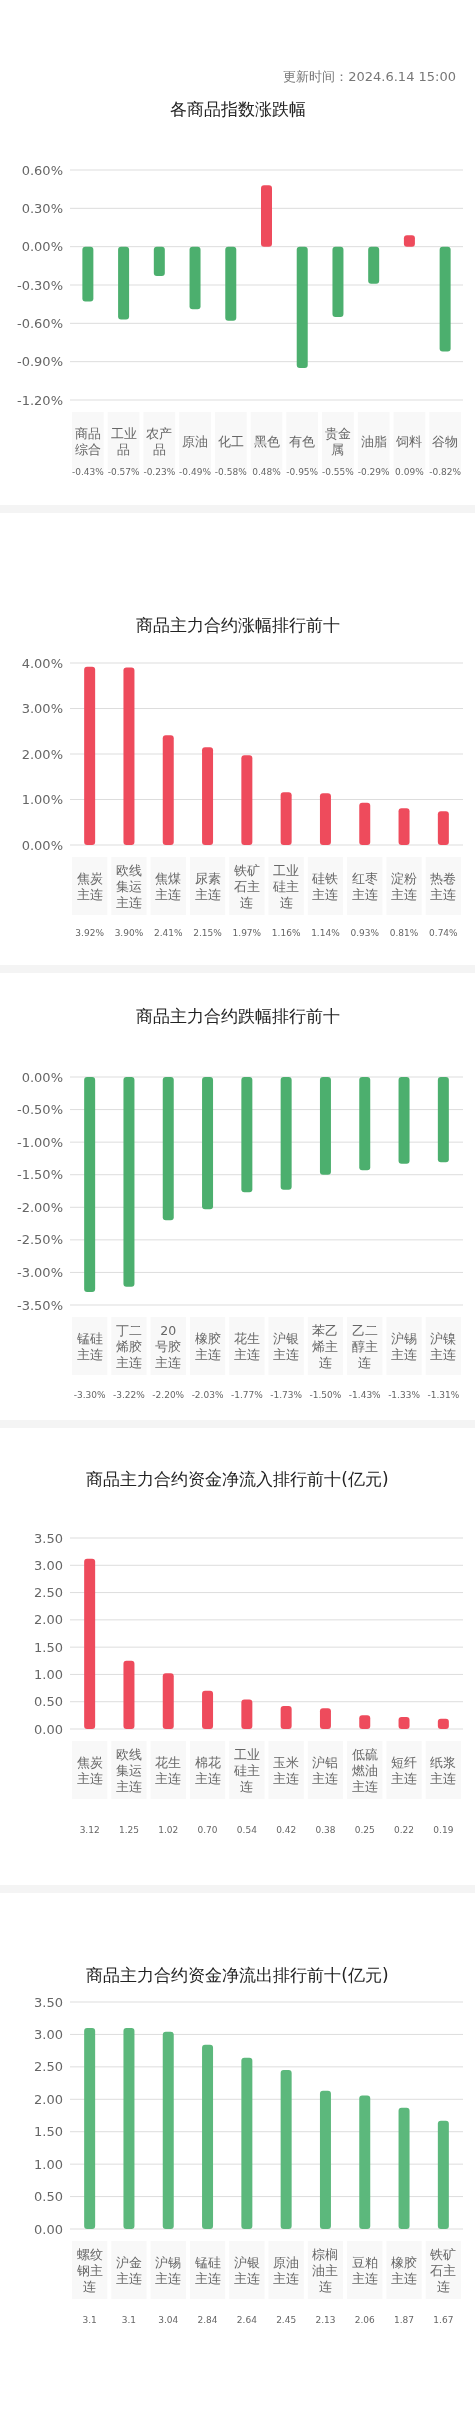 The width and height of the screenshot is (475, 2416). Describe the element at coordinates (286, 2270) in the screenshot. I see `x-tick-label: 原油主连` at that location.